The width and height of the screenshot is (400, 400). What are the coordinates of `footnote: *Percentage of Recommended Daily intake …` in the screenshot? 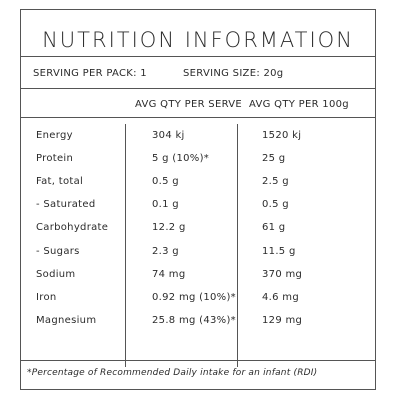 It's located at (172, 373).